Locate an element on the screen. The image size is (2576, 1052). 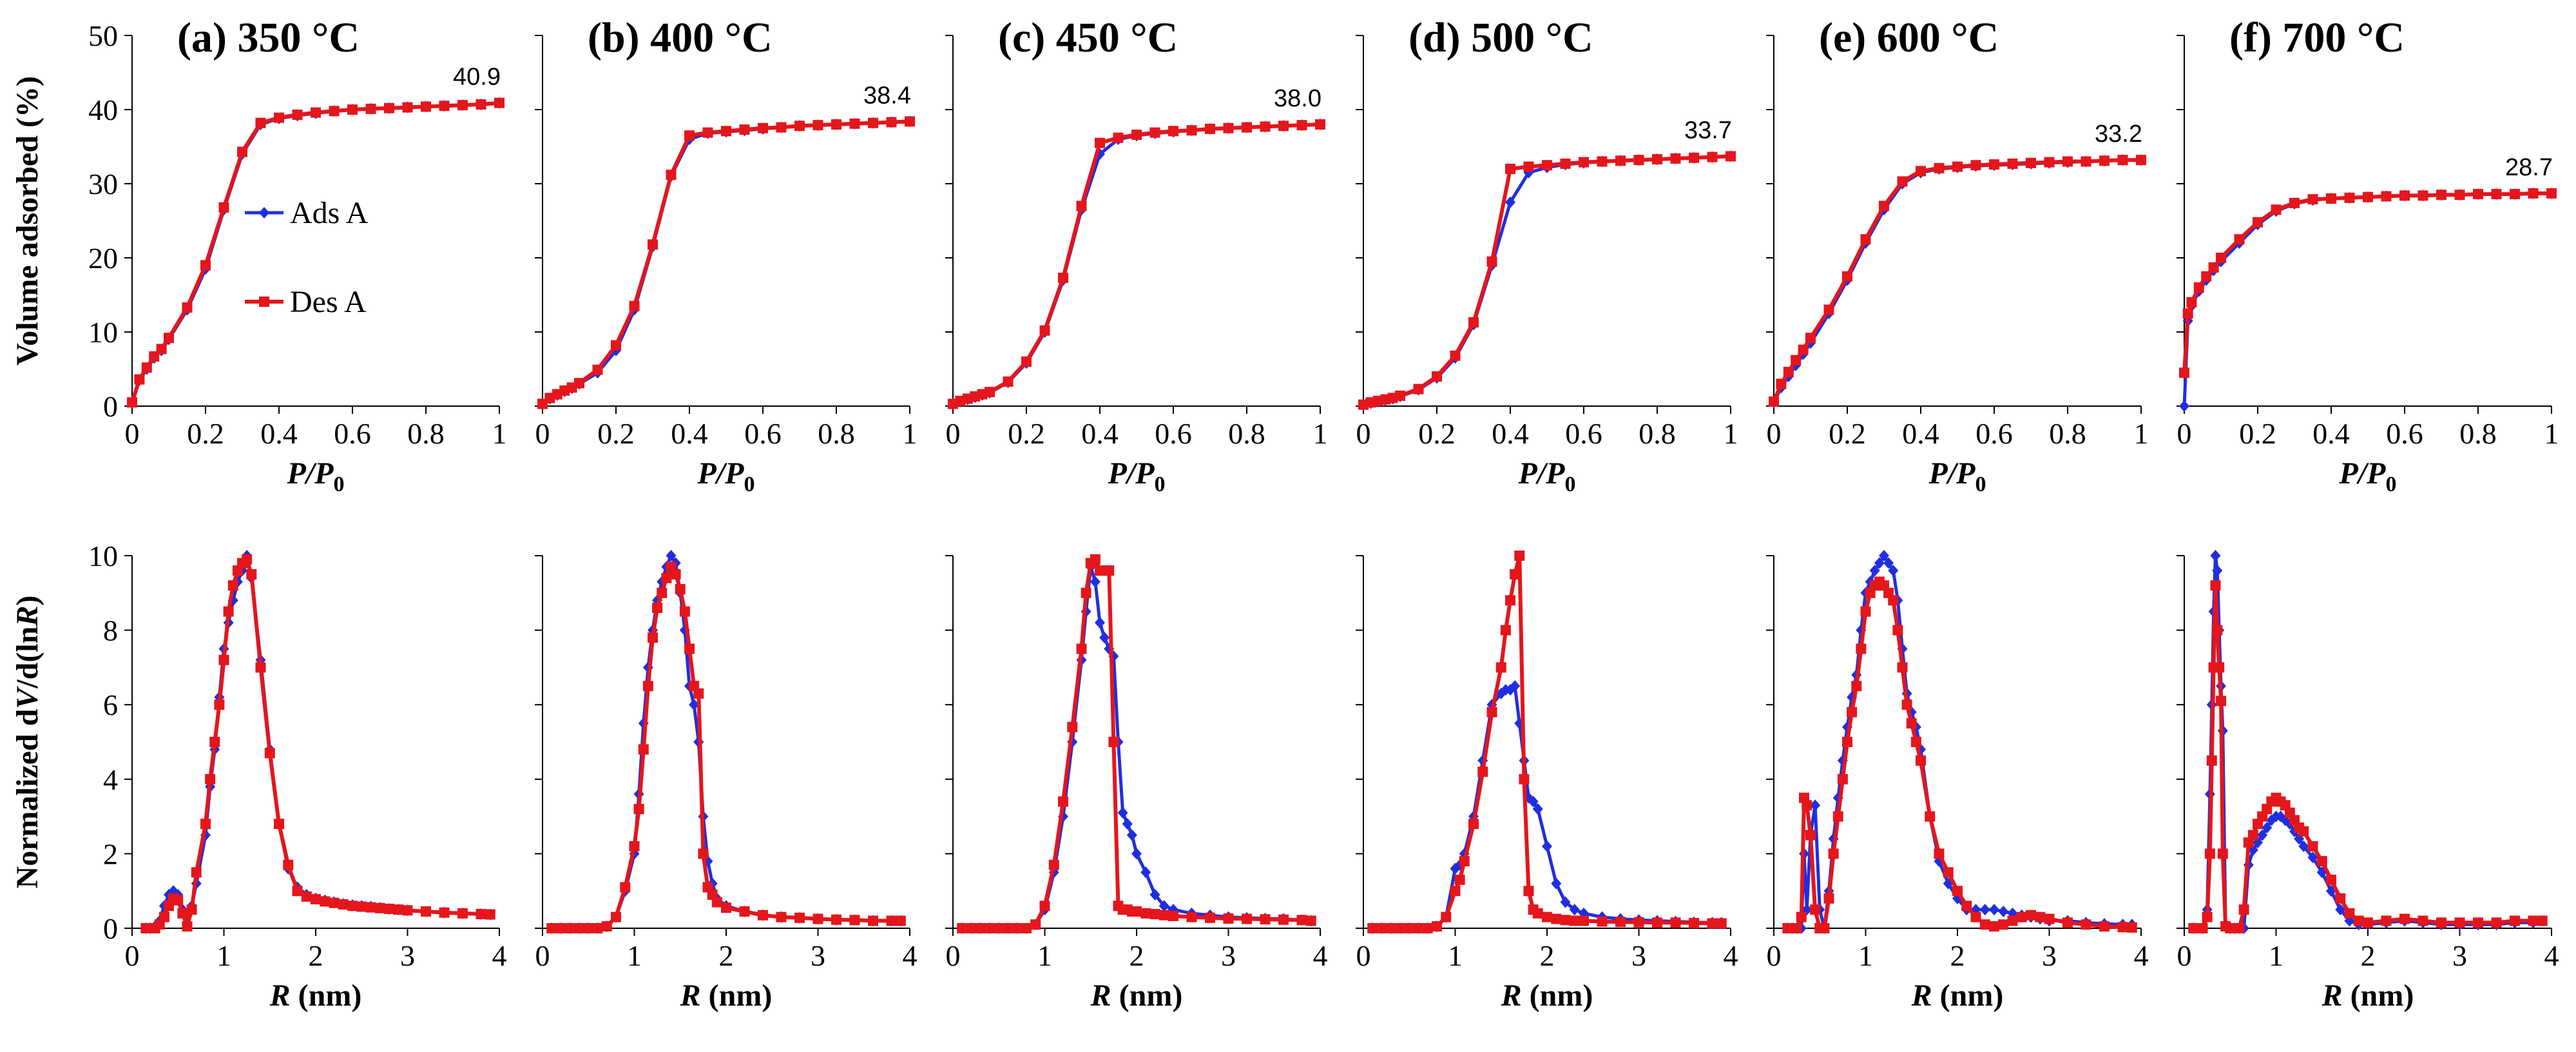
y-axis-title-part: V is located at coordinates (27, 697).